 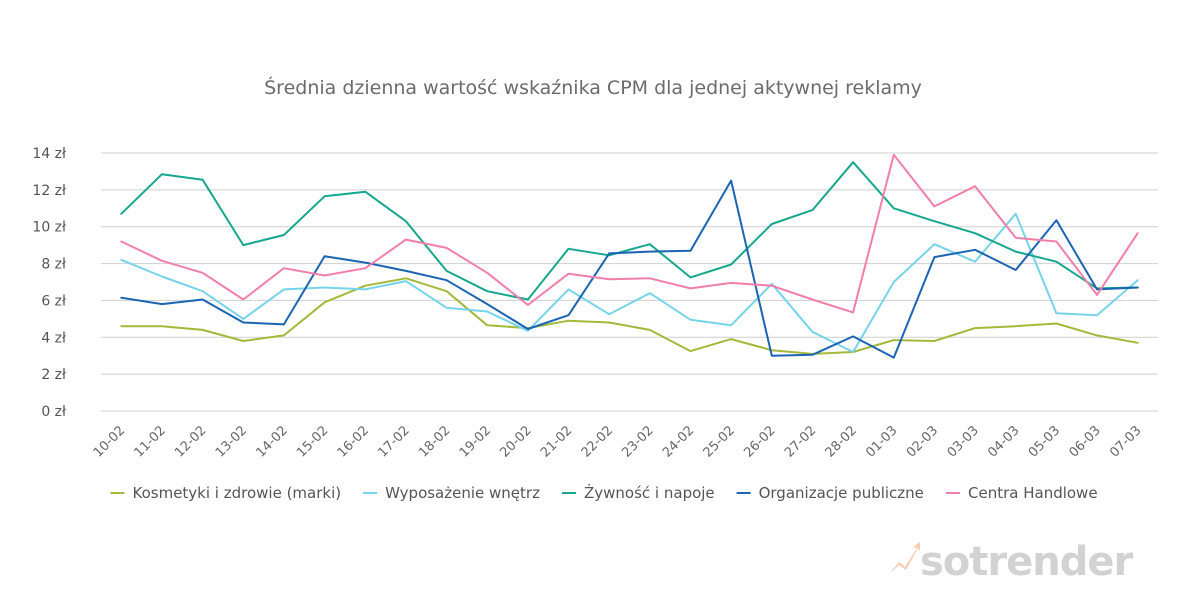 I want to click on legend-item-1: Kosmetyki i zdrowie (marki), so click(x=226, y=493).